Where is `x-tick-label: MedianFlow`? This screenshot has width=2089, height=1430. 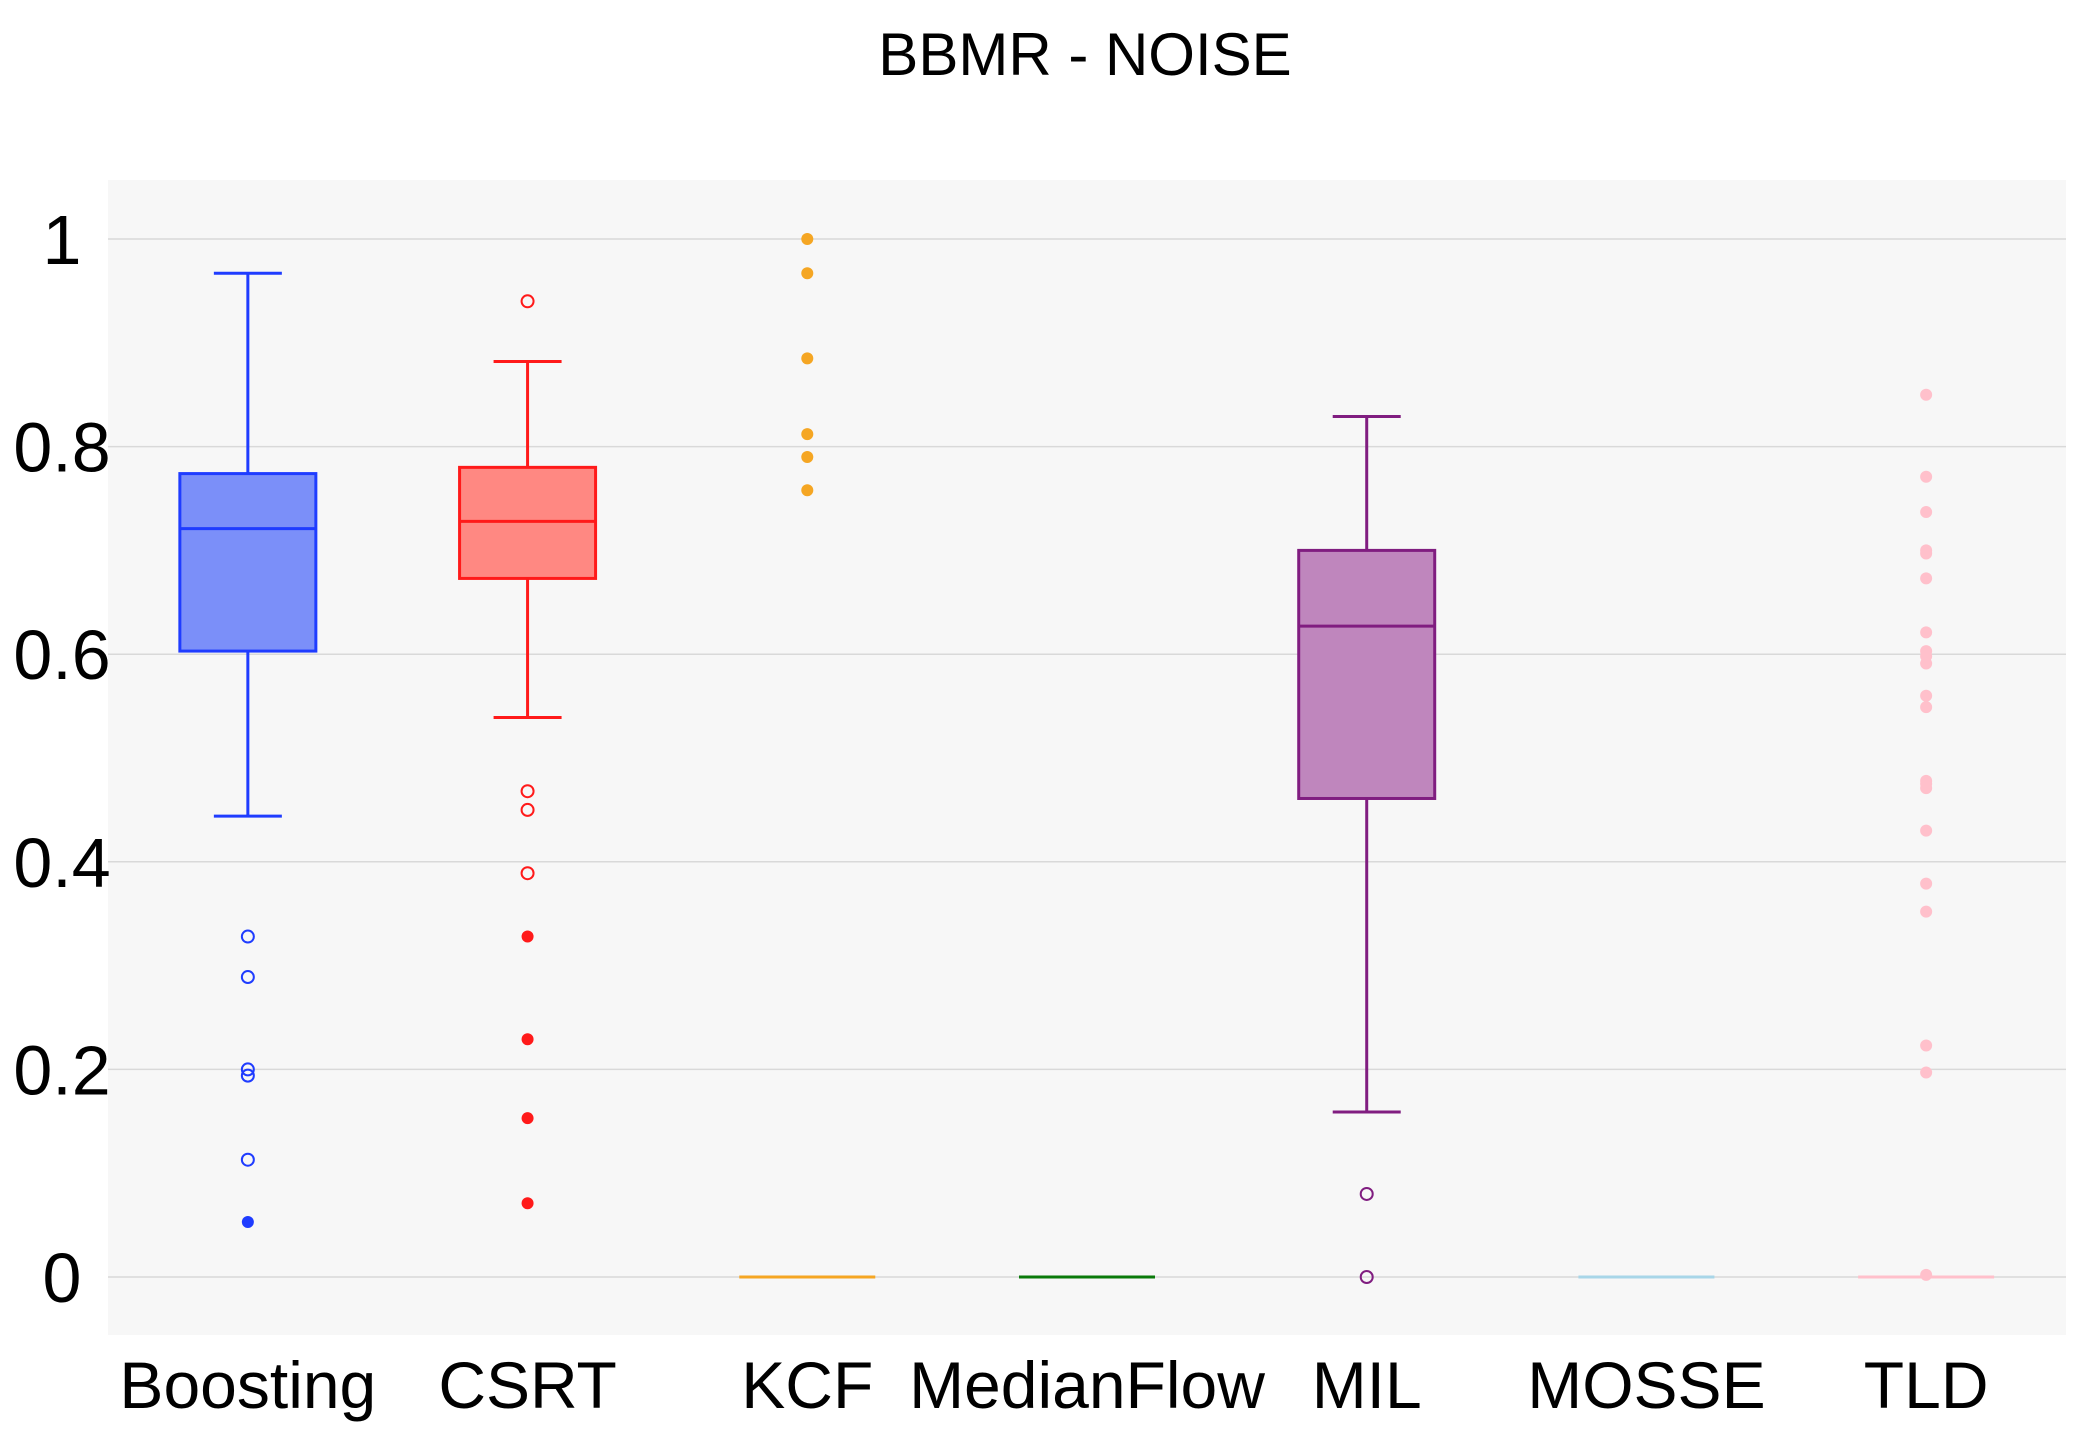
x-tick-label: MedianFlow is located at coordinates (1087, 1385).